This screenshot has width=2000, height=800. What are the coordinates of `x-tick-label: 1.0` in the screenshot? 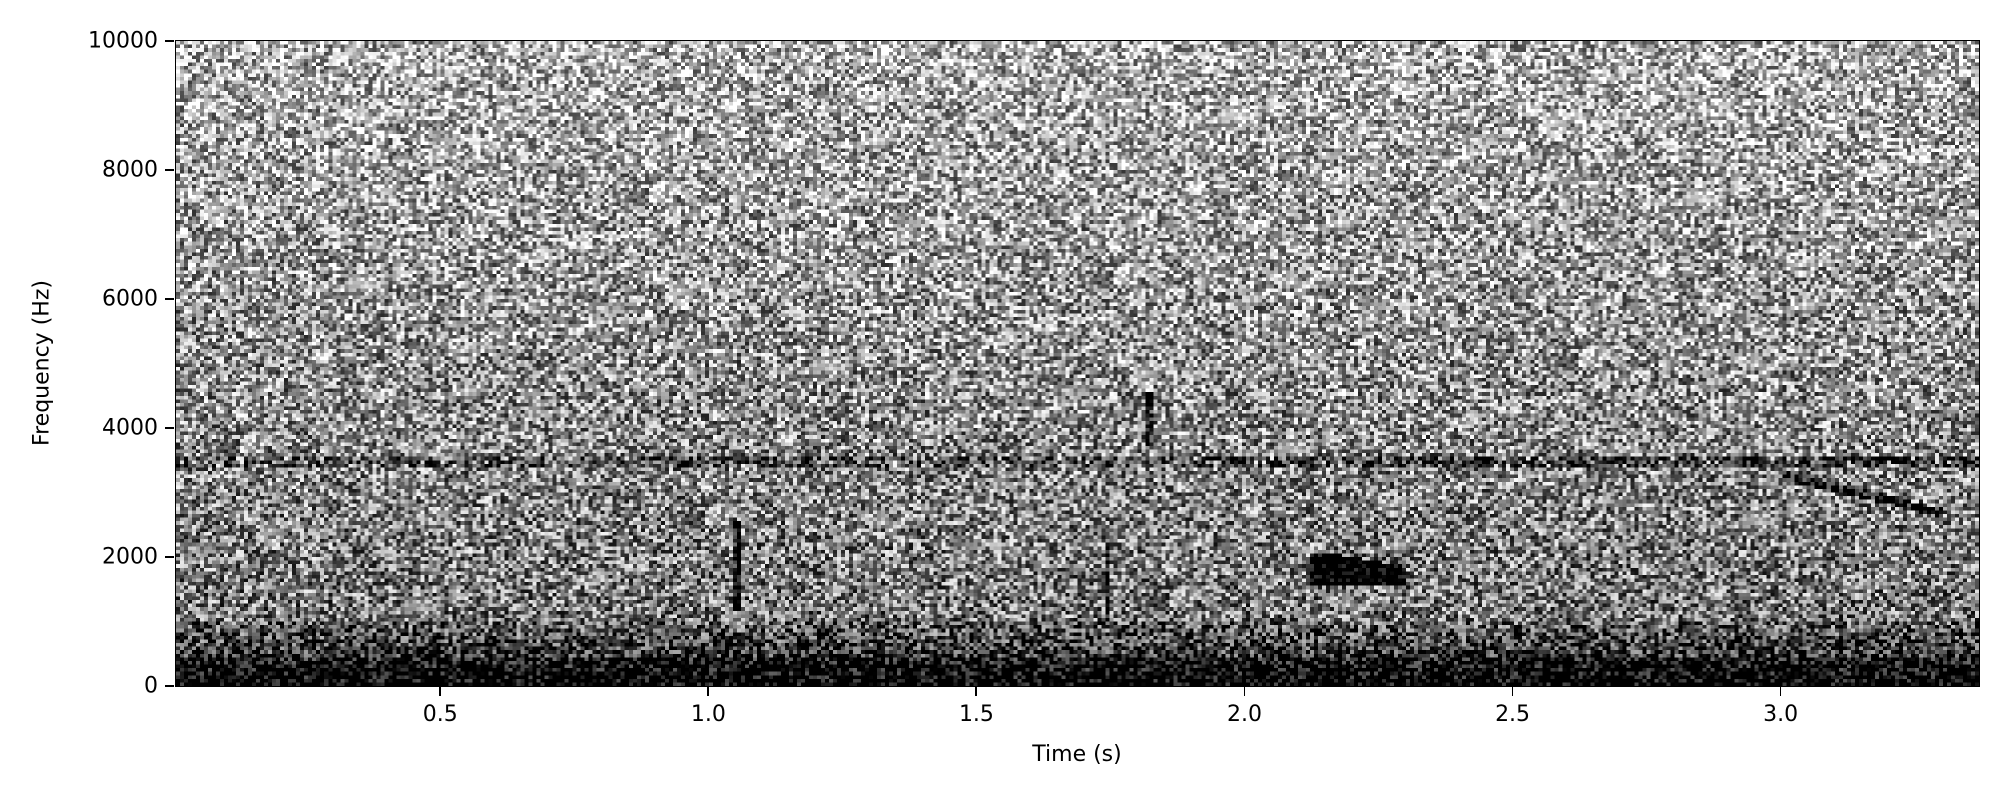 It's located at (708, 714).